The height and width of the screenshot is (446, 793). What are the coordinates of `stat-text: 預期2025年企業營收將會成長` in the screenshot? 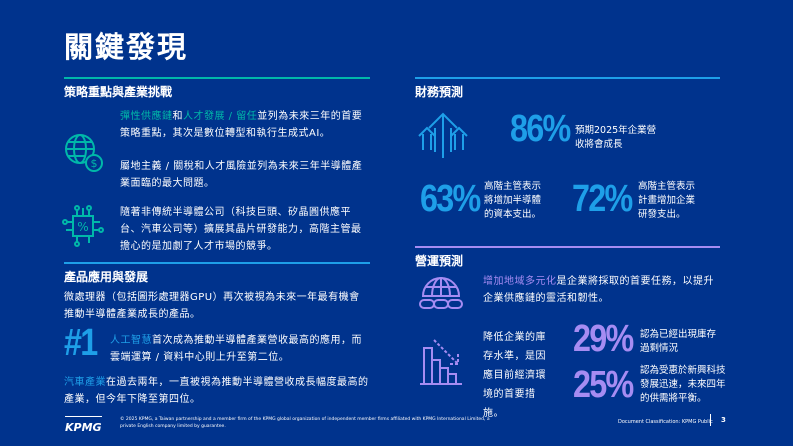 It's located at (616, 137).